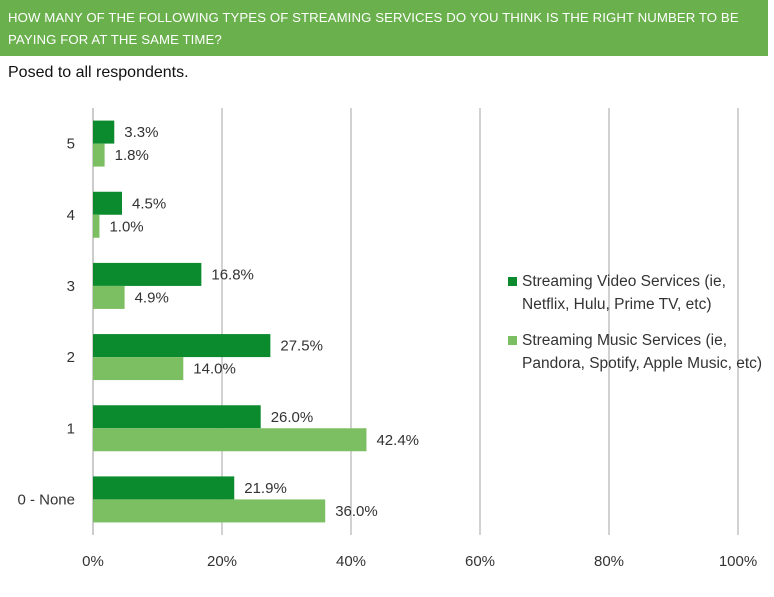 Image resolution: width=774 pixels, height=597 pixels. What do you see at coordinates (292, 417) in the screenshot?
I see `data-label: 26.0%` at bounding box center [292, 417].